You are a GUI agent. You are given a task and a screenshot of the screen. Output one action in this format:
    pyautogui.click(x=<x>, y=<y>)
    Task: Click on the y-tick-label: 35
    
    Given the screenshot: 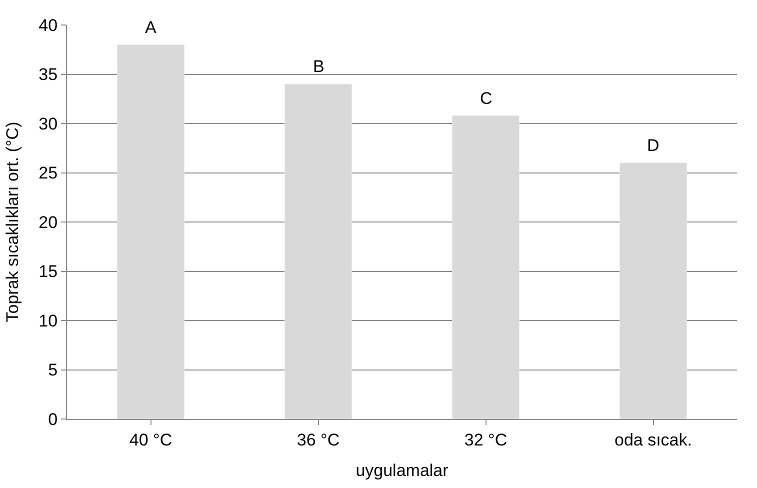 What is the action you would take?
    pyautogui.click(x=48, y=74)
    